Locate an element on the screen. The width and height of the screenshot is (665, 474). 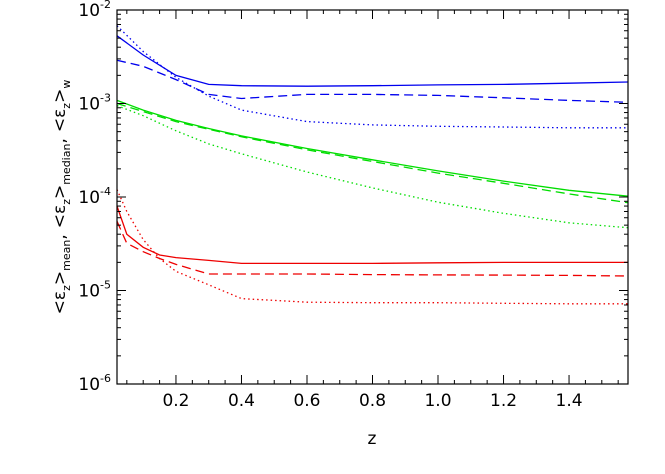
x-tick-label-1: 0.4 is located at coordinates (241, 401).